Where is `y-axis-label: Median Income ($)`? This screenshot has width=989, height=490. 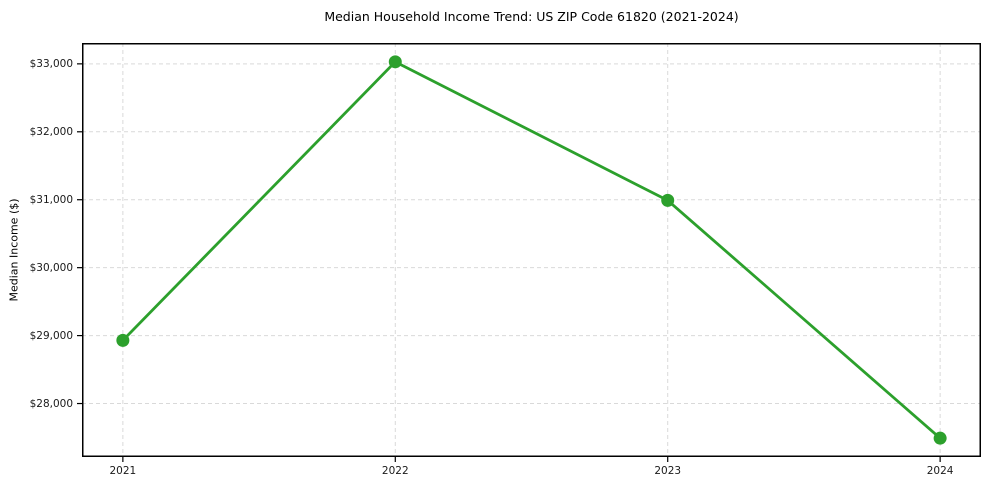 y-axis-label: Median Income ($) is located at coordinates (14, 250).